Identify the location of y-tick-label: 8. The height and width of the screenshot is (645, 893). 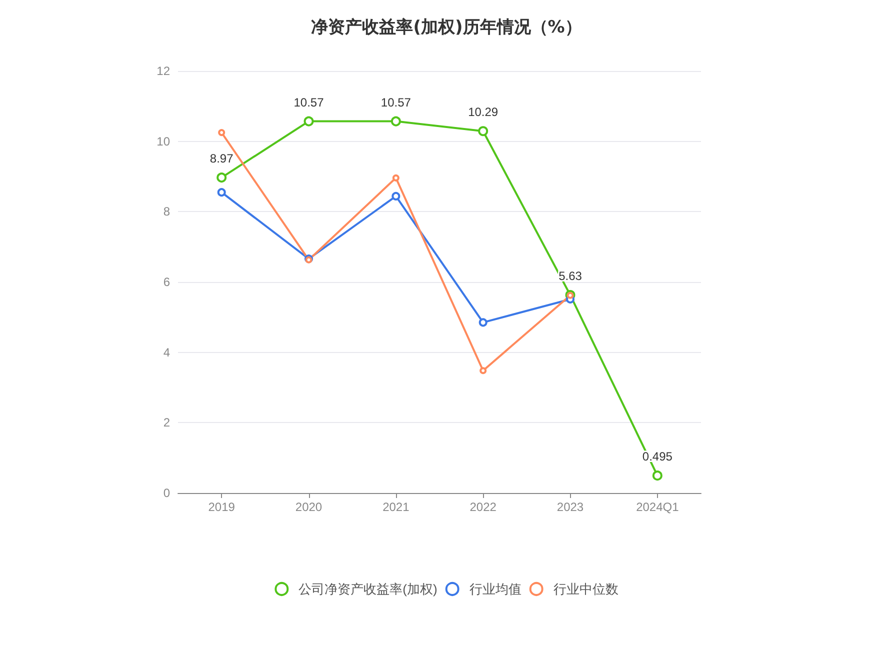
(166, 211).